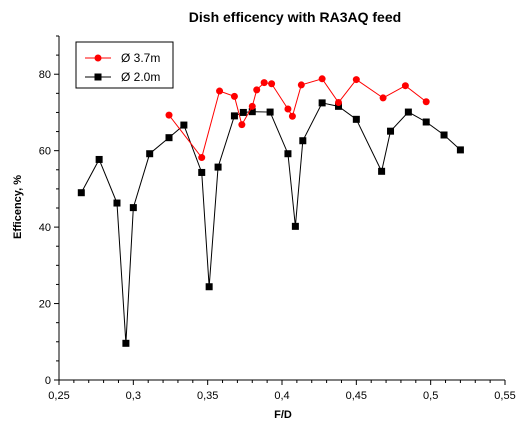 The width and height of the screenshot is (524, 436). What do you see at coordinates (45, 228) in the screenshot?
I see `y-tick-label: 40` at bounding box center [45, 228].